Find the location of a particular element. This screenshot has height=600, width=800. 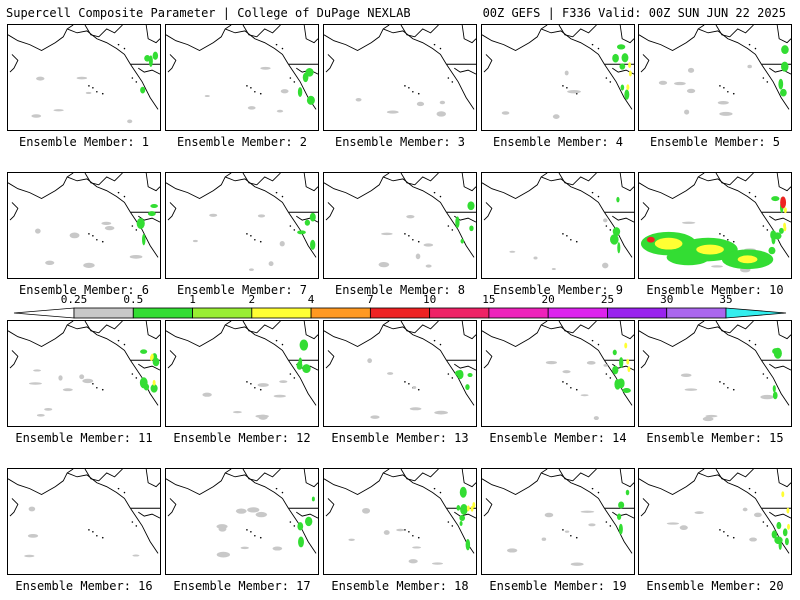

color-legend: 0.25 0.5 1 2 4 7 10 15 20 25 30 35 is located at coordinates (400, 309).